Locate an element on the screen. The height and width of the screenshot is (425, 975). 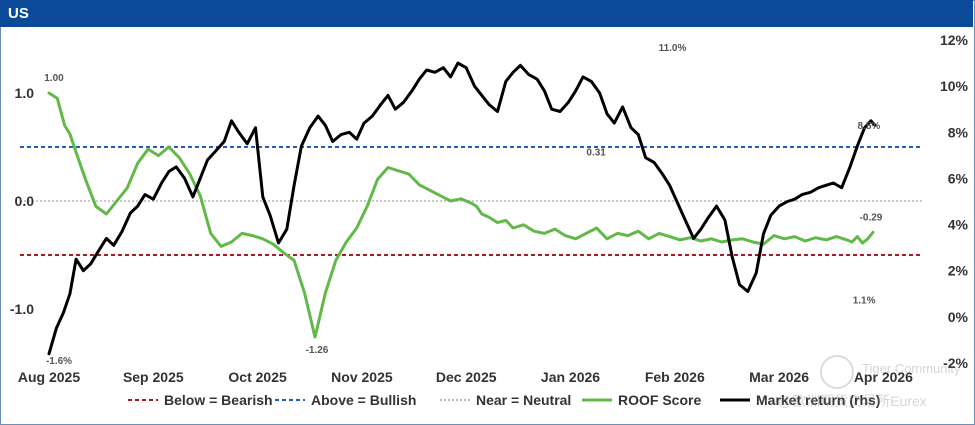
right-tick-label: -2% is located at coordinates (955, 363).